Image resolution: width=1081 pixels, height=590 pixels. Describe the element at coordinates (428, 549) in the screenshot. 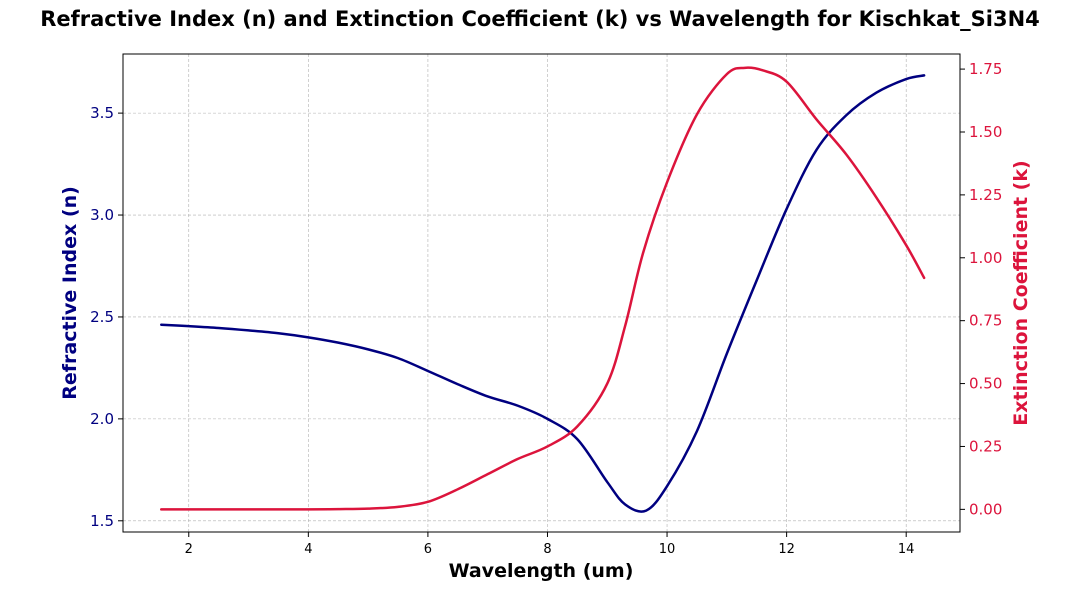

I see `x-tick-label: 6` at that location.